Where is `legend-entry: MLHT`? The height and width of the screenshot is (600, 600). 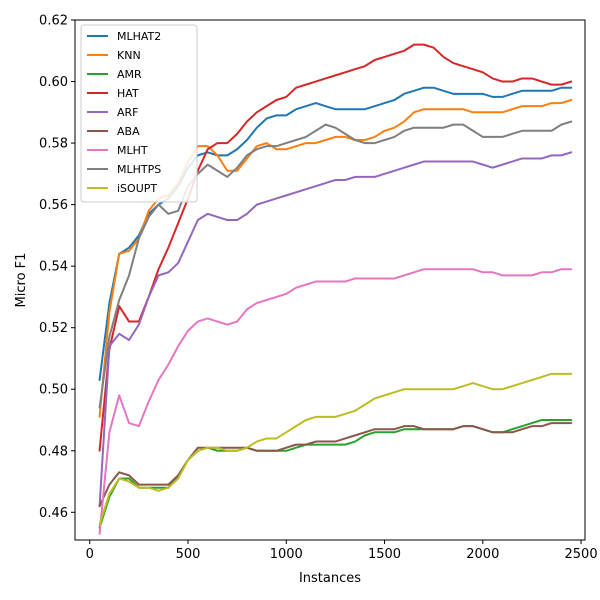 legend-entry: MLHT is located at coordinates (132, 150).